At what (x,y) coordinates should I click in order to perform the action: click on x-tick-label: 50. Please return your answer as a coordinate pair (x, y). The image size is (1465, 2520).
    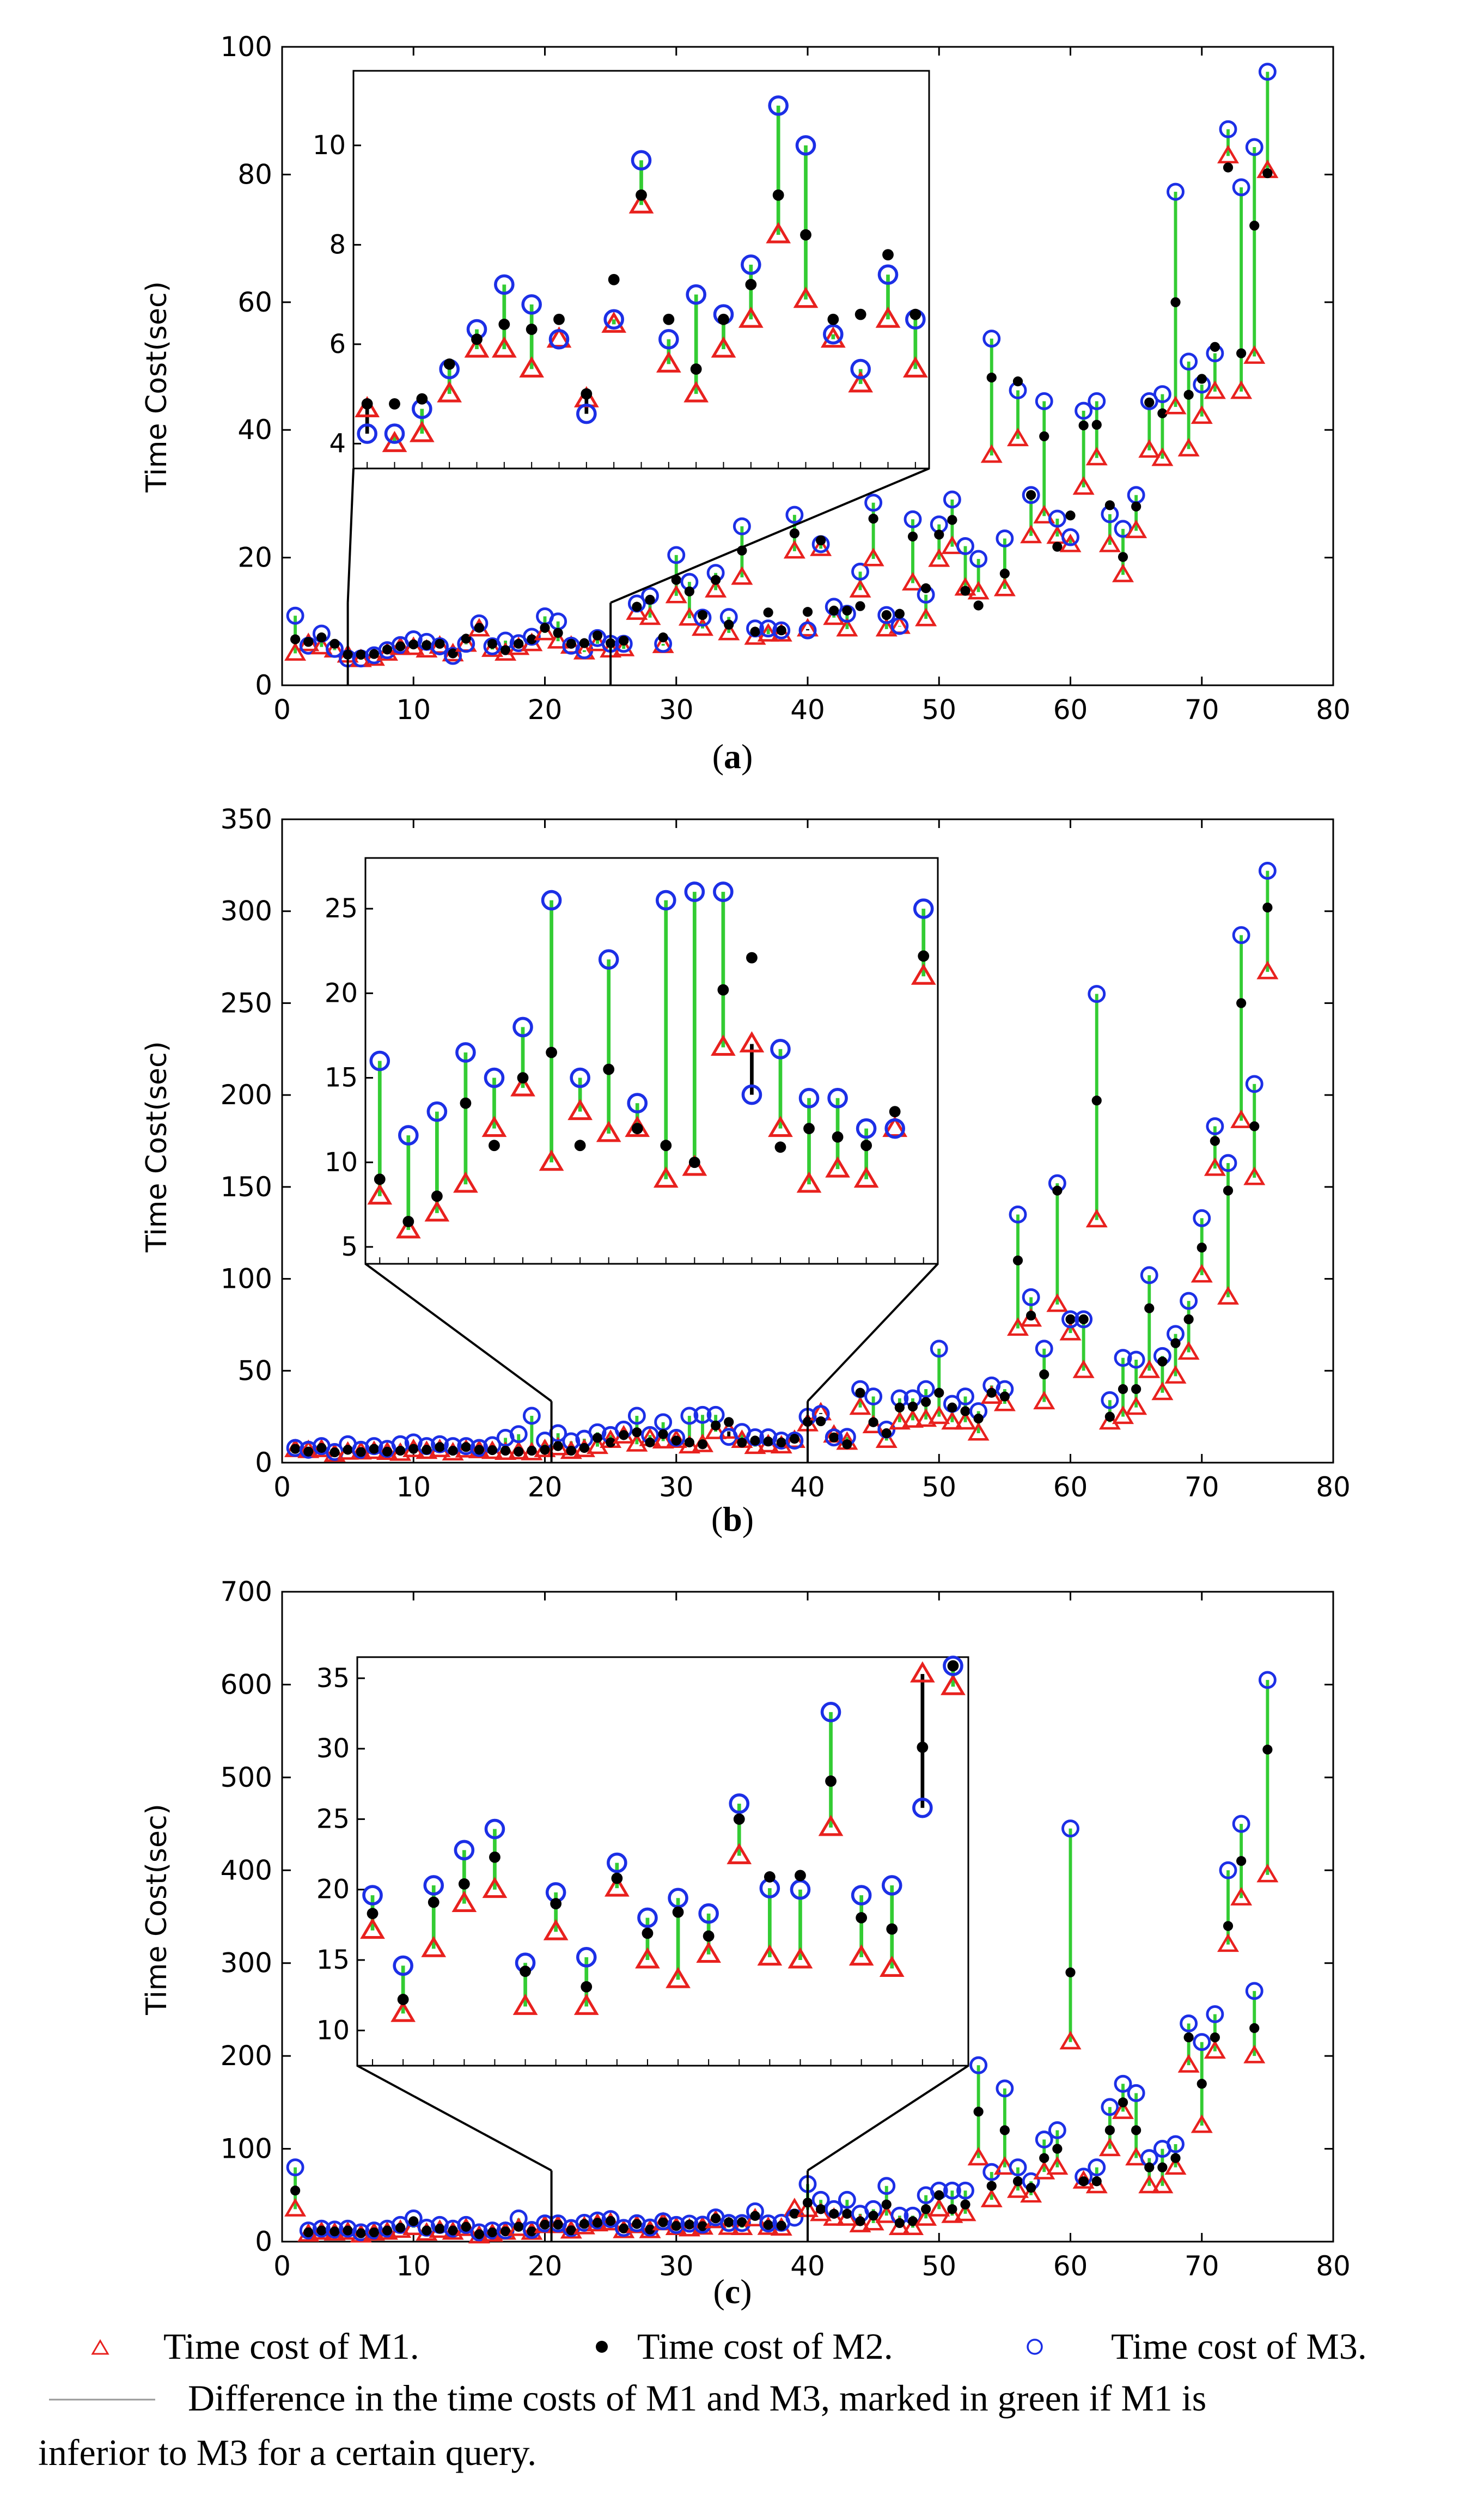
    Looking at the image, I should click on (939, 1487).